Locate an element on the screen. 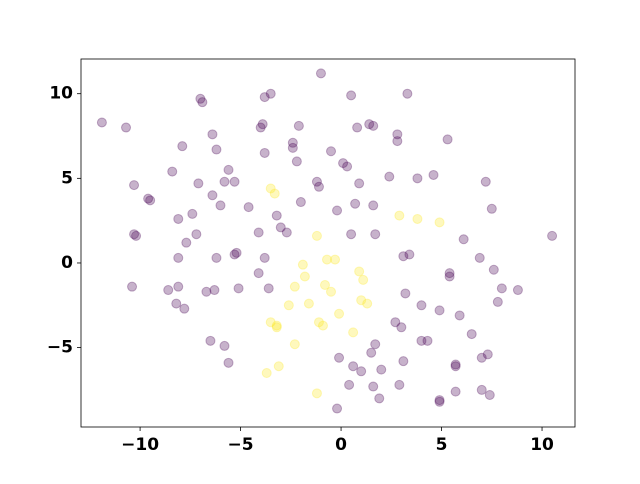  x-tick-label: −5 is located at coordinates (241, 445).